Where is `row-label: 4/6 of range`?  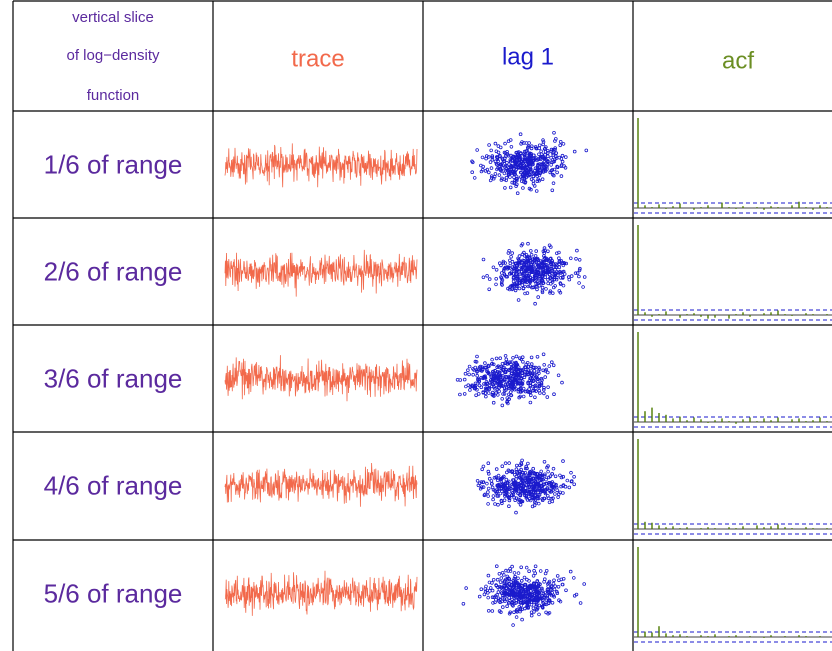 row-label: 4/6 of range is located at coordinates (113, 485).